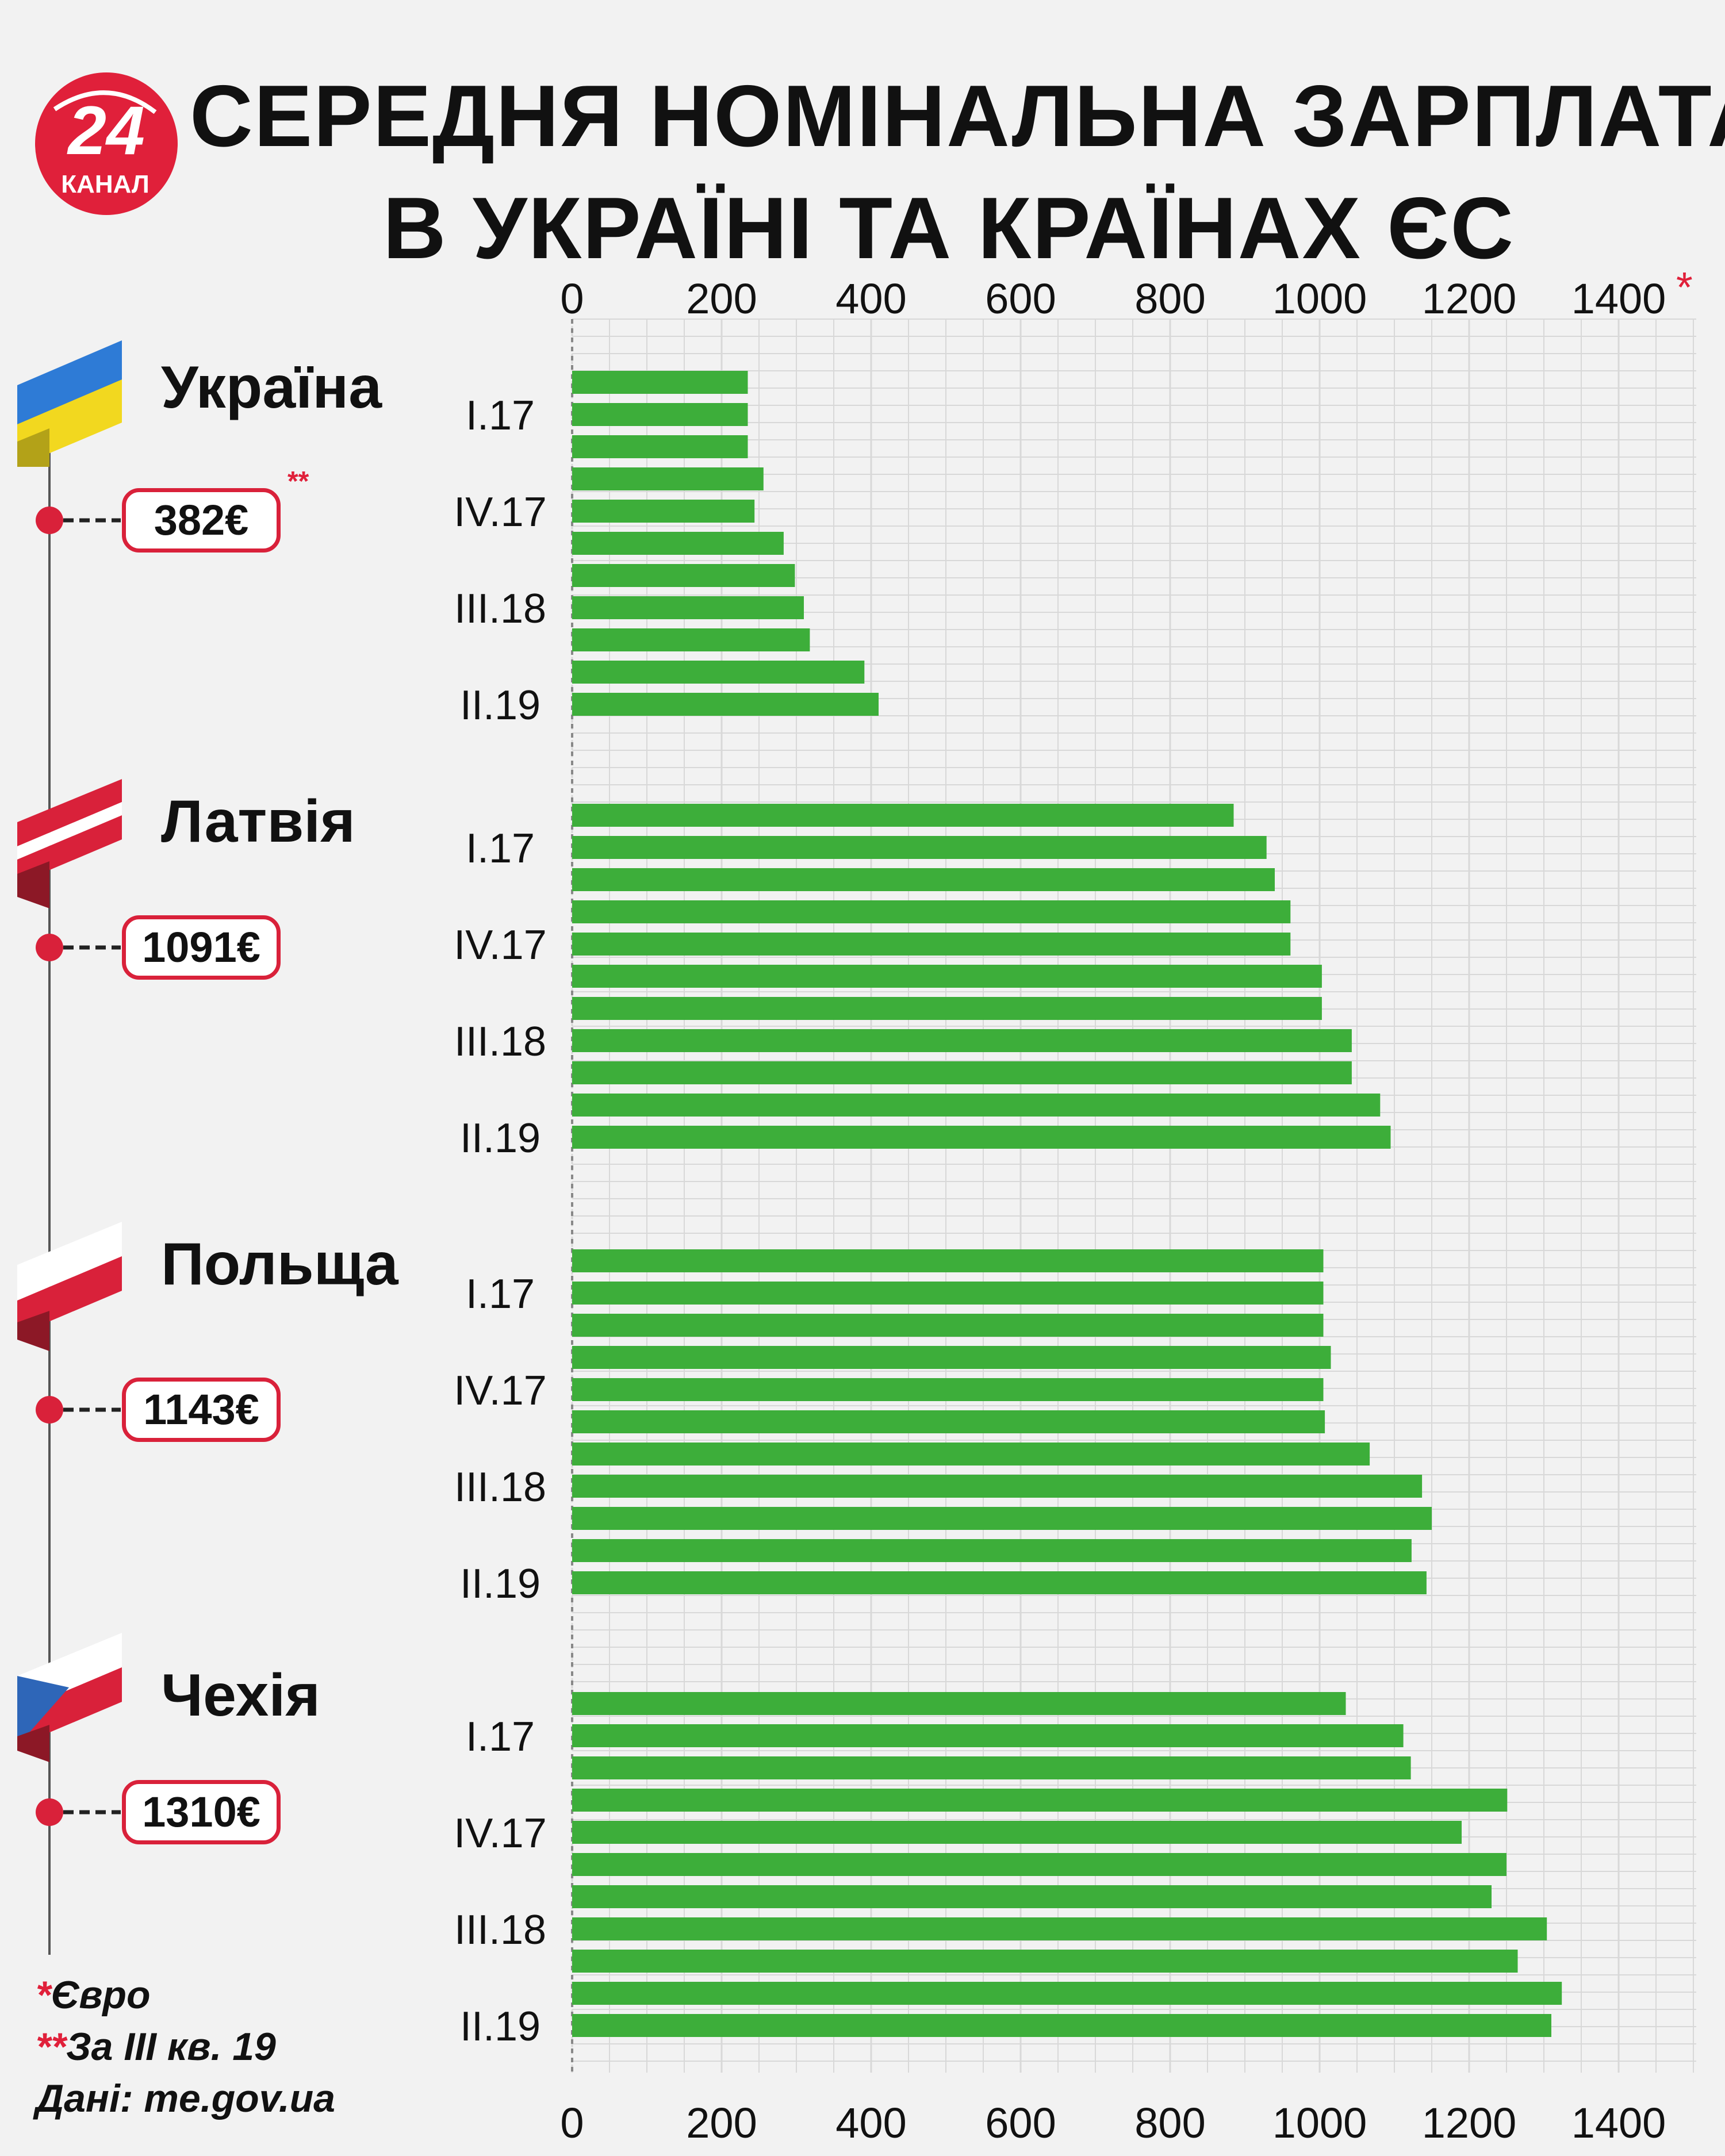 This screenshot has width=1725, height=2156. Describe the element at coordinates (1169, 2123) in the screenshot. I see `x-tick-label-bottom: 800` at that location.